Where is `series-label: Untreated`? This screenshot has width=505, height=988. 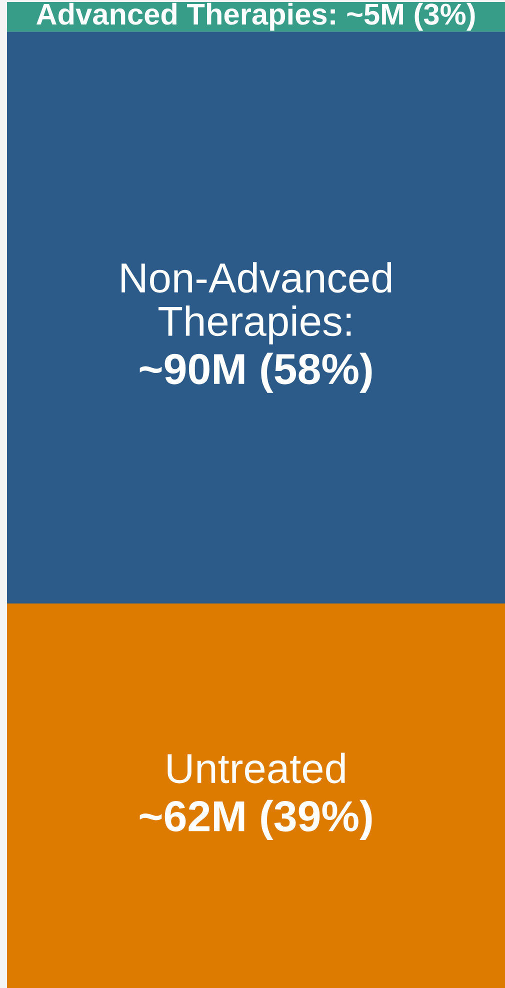 series-label: Untreated is located at coordinates (256, 768).